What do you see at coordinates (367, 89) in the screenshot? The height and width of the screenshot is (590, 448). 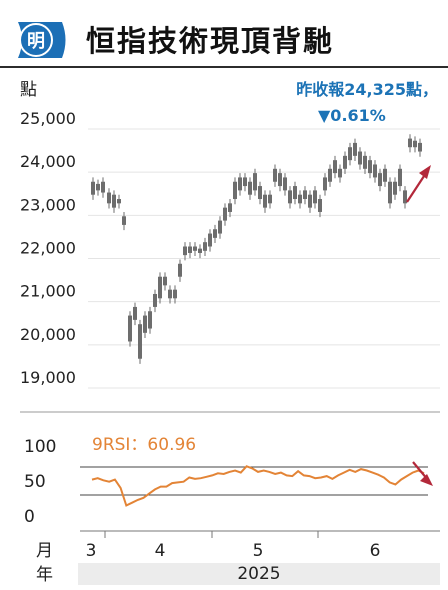 I see `annotation-line1: 昨收報24,325點，` at bounding box center [367, 89].